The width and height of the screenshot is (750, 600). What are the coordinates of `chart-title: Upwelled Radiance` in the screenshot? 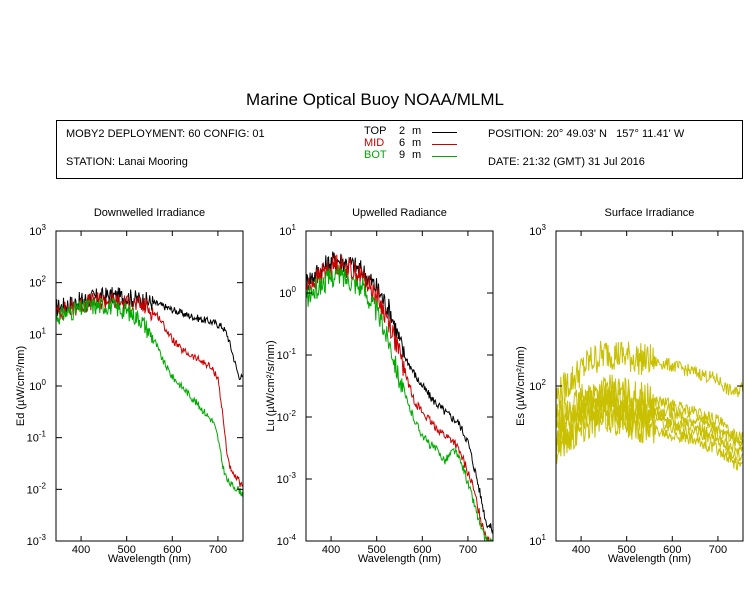 It's located at (399, 213).